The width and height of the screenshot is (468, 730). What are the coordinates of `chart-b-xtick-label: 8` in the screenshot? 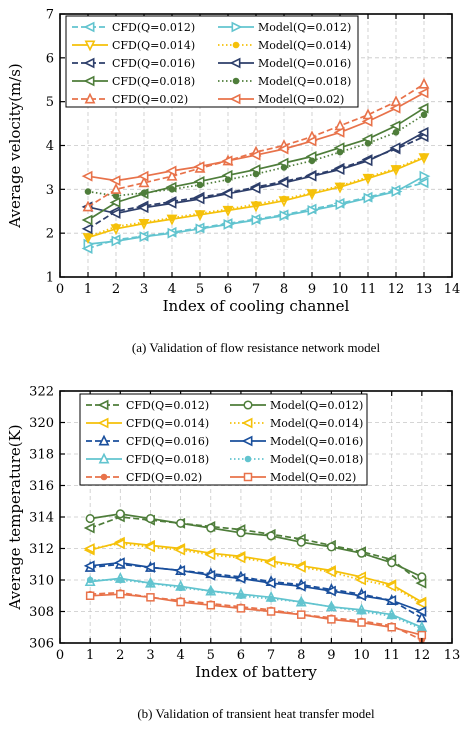 It's located at (301, 655).